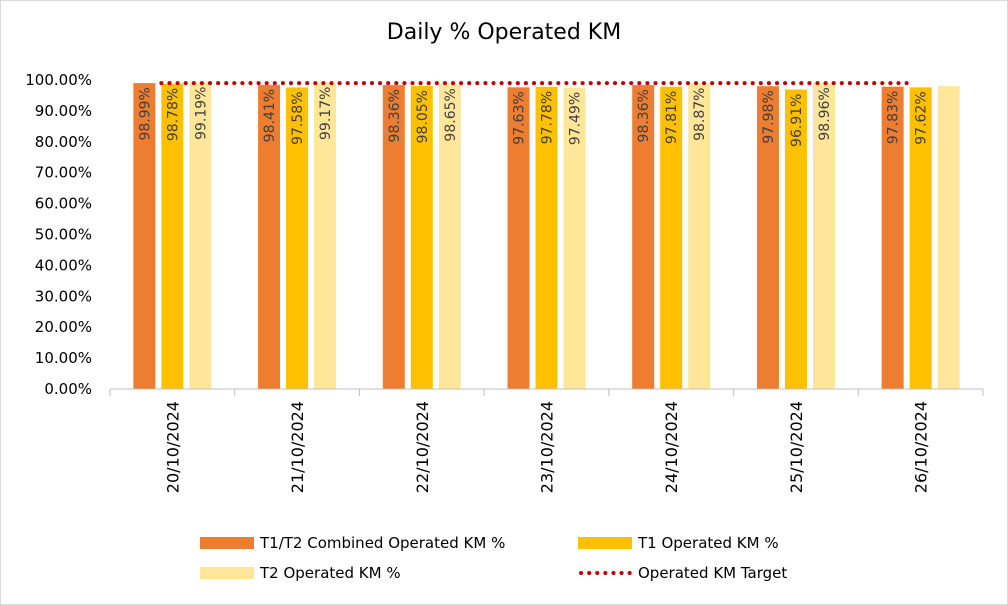 Image resolution: width=1008 pixels, height=605 pixels. Describe the element at coordinates (713, 573) in the screenshot. I see `legend-label-target: Operated KM Target` at that location.